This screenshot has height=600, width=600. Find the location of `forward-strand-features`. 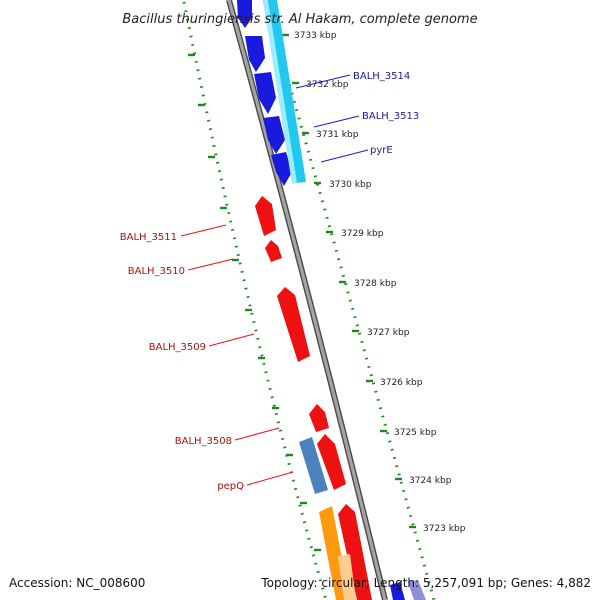

forward-strand-features is located at coordinates (271, 93).